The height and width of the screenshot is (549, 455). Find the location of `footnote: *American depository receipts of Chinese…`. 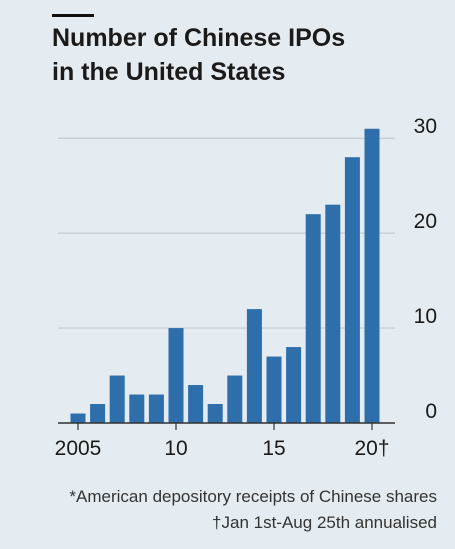

footnote: *American depository receipts of Chinese… is located at coordinates (253, 496).